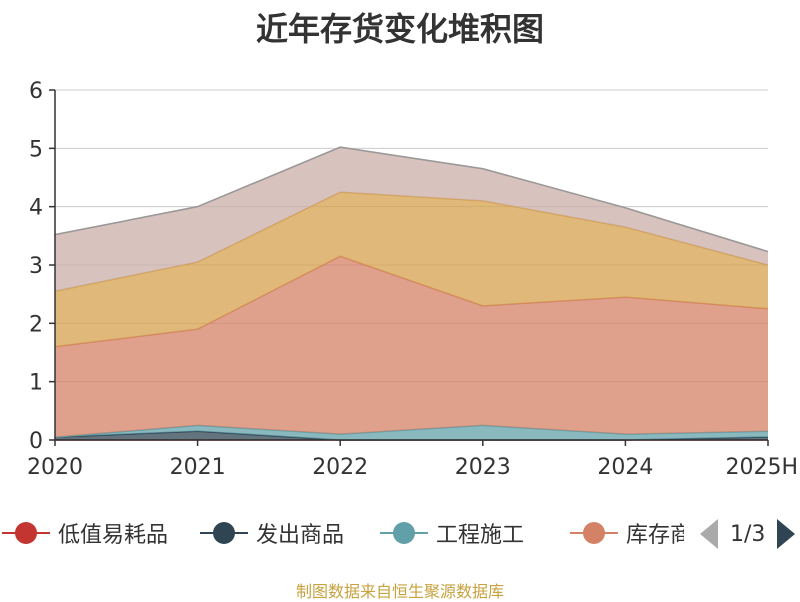  What do you see at coordinates (36, 441) in the screenshot?
I see `y-tick-label: 0` at bounding box center [36, 441].